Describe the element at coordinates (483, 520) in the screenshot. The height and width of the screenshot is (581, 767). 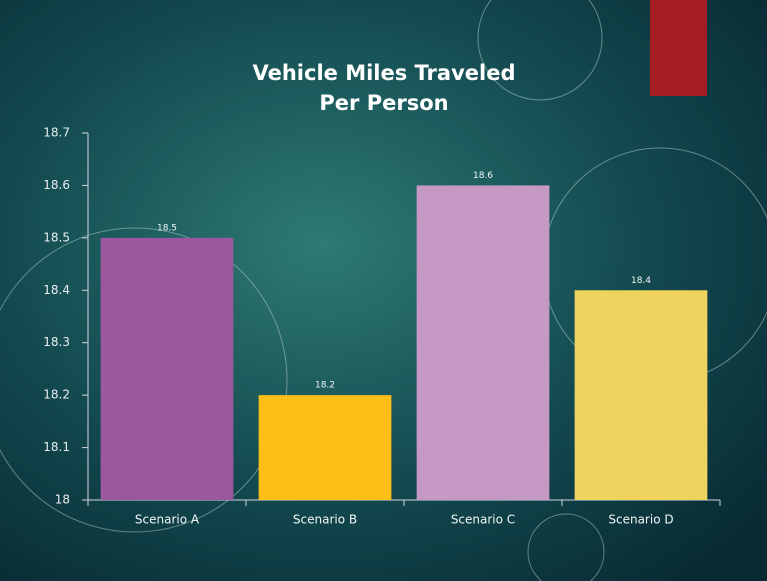
I see `x-tick-label: Scenario C` at that location.